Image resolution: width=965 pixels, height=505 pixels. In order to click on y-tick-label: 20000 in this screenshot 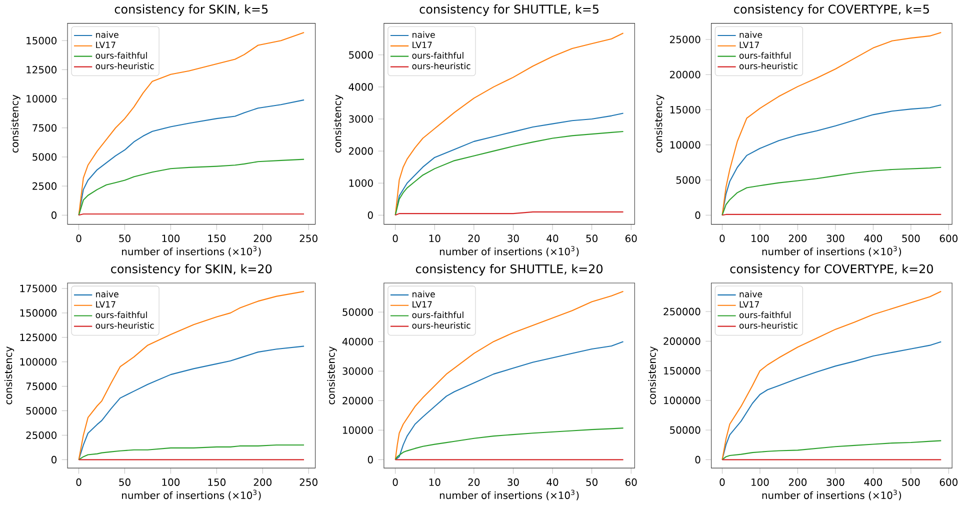, I will do `click(357, 401)`.